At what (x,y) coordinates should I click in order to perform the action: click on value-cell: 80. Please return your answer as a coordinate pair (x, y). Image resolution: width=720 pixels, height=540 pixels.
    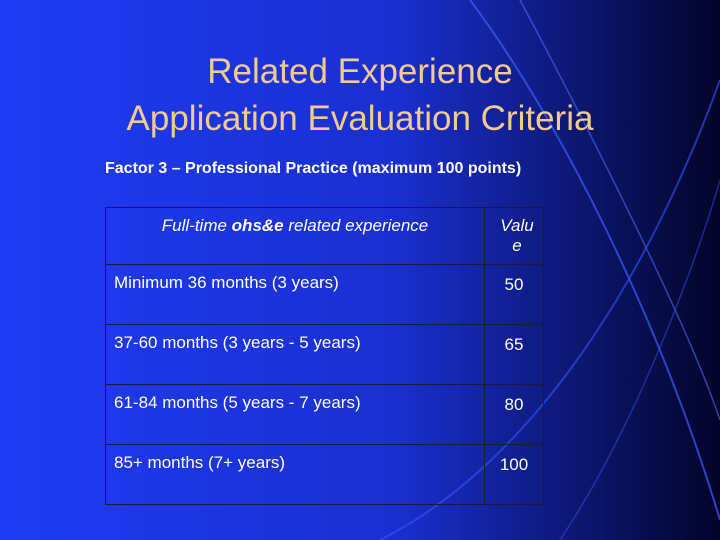
    Looking at the image, I should click on (514, 414).